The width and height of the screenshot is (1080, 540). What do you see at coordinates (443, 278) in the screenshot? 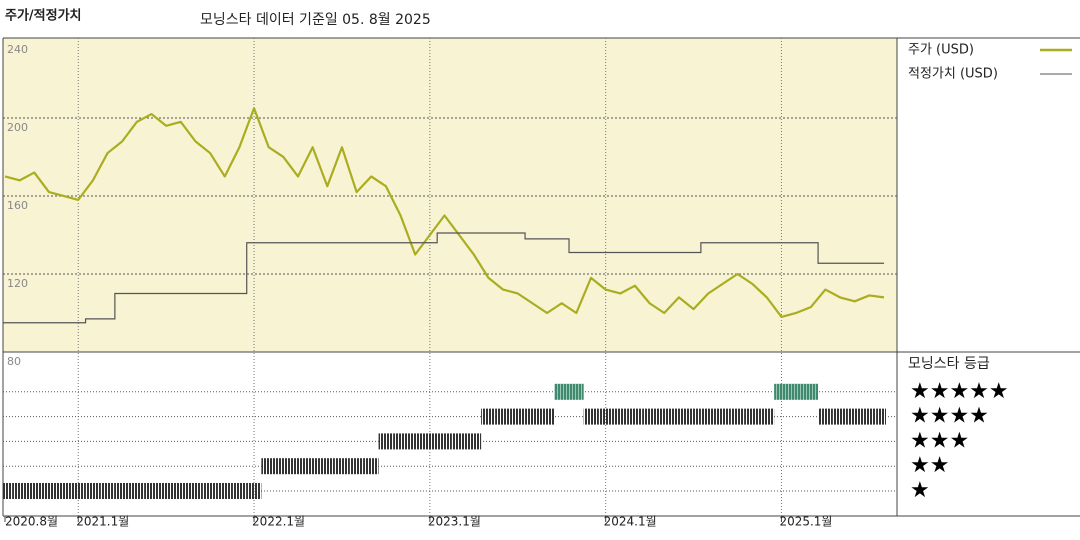
I see `fair-value-line` at bounding box center [443, 278].